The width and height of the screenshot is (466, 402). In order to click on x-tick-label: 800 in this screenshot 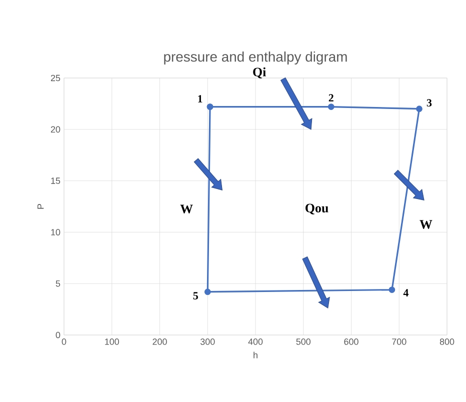, I will do `click(447, 341)`.